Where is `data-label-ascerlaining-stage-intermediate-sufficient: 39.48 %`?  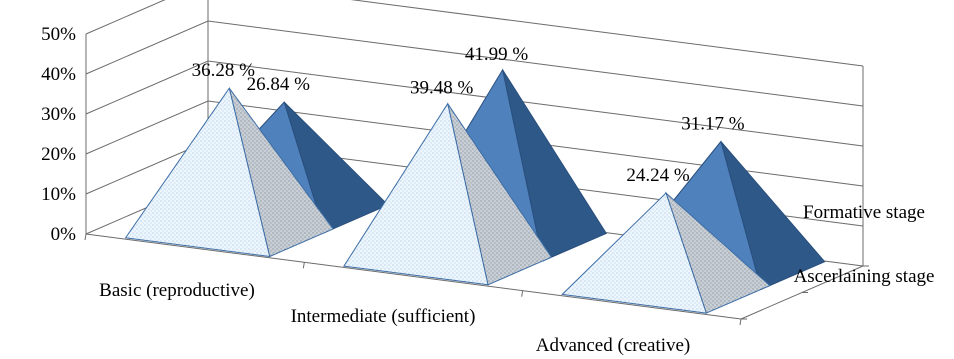
data-label-ascerlaining-stage-intermediate-sufficient: 39.48 % is located at coordinates (442, 88).